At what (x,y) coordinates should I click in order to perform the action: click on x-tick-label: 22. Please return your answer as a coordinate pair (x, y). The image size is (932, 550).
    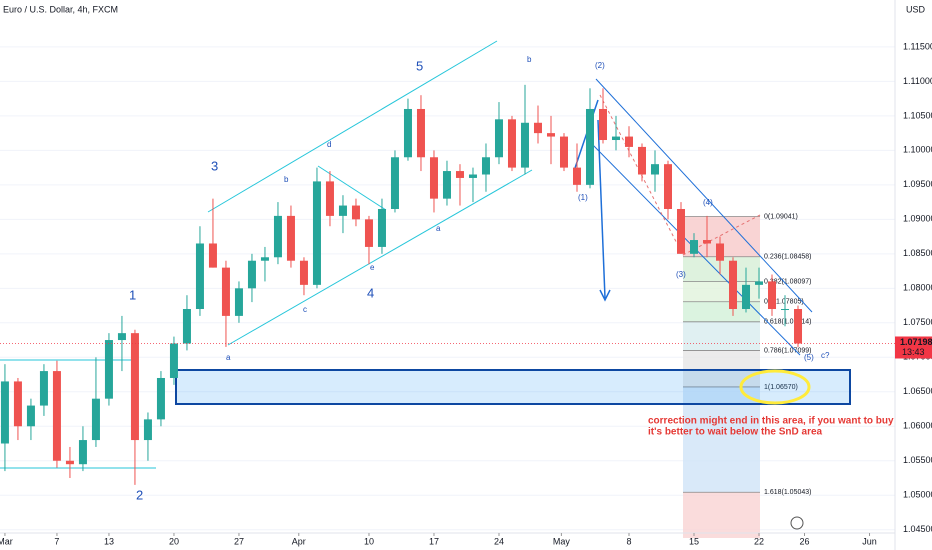
    Looking at the image, I should click on (759, 541).